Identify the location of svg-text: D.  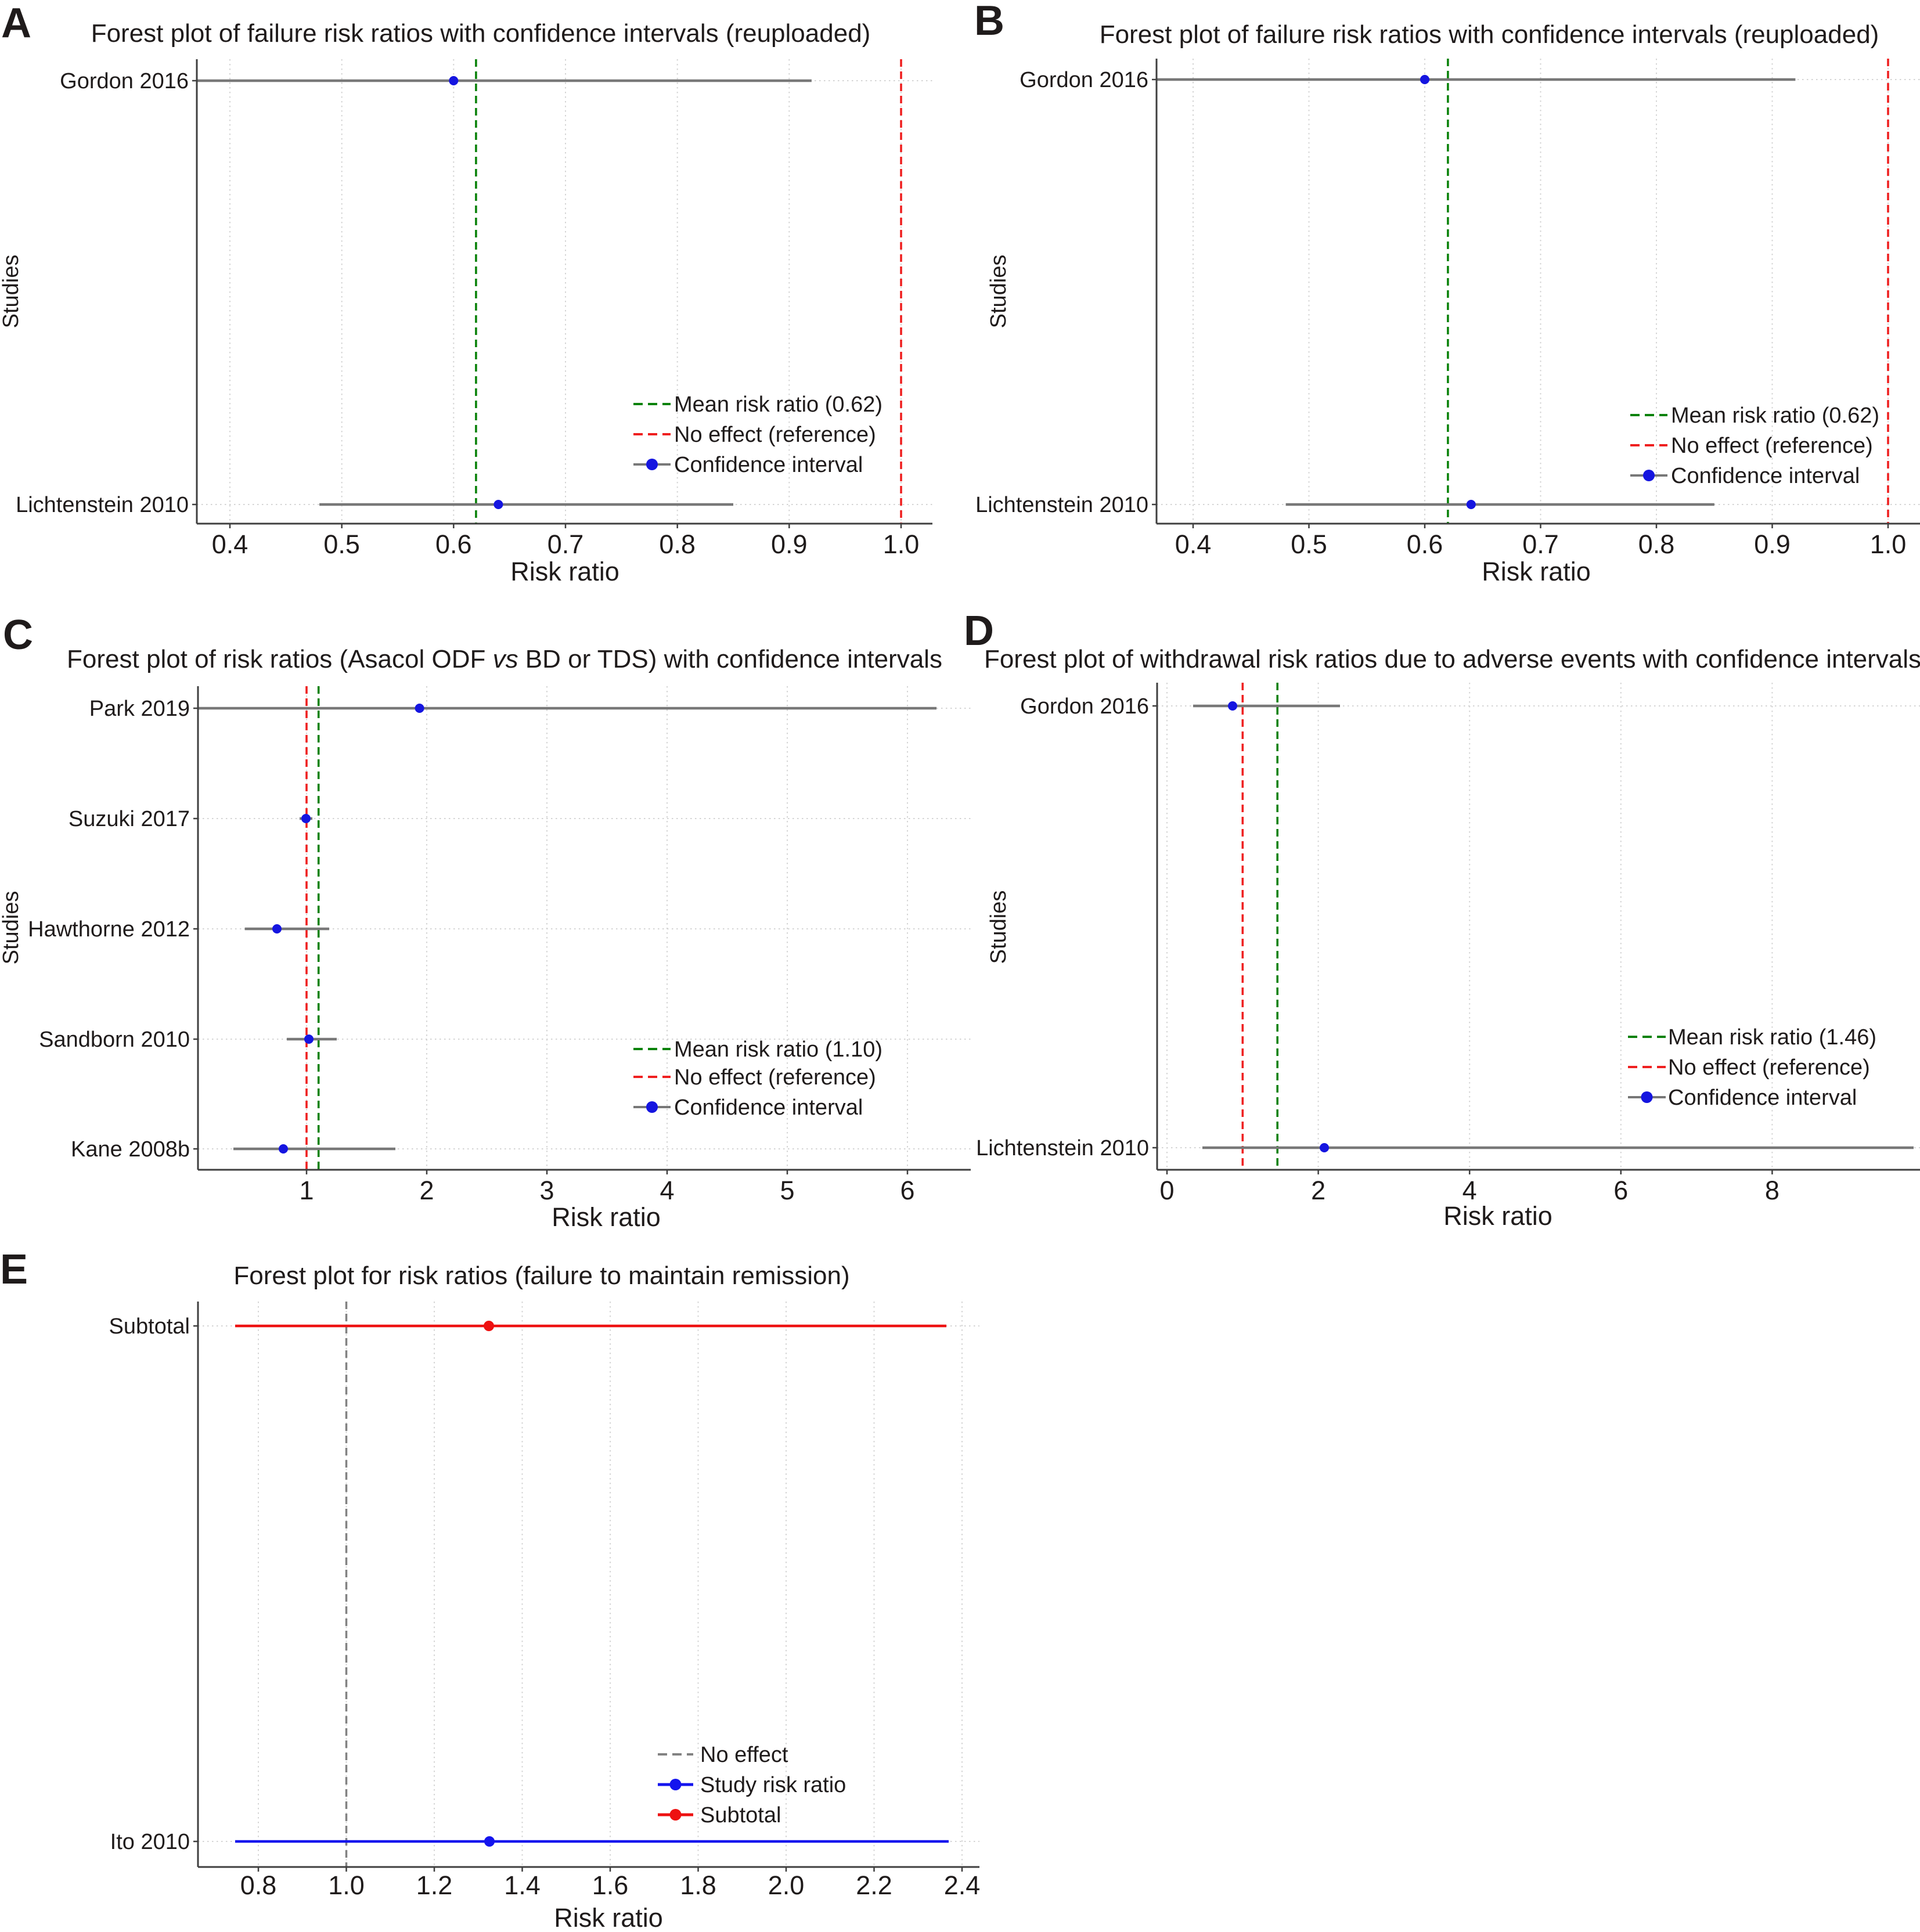
(979, 631).